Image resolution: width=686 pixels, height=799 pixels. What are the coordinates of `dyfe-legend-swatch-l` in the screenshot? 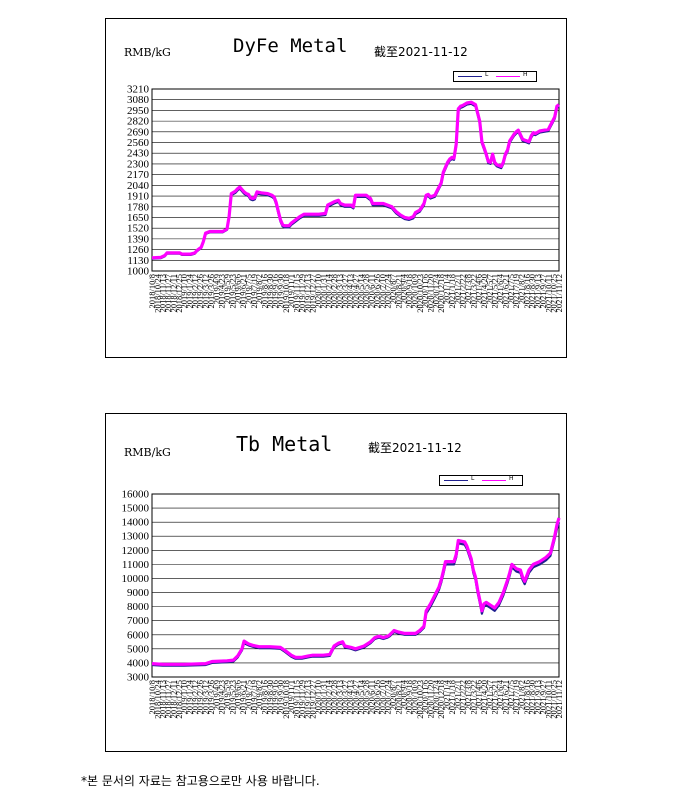 It's located at (470, 76).